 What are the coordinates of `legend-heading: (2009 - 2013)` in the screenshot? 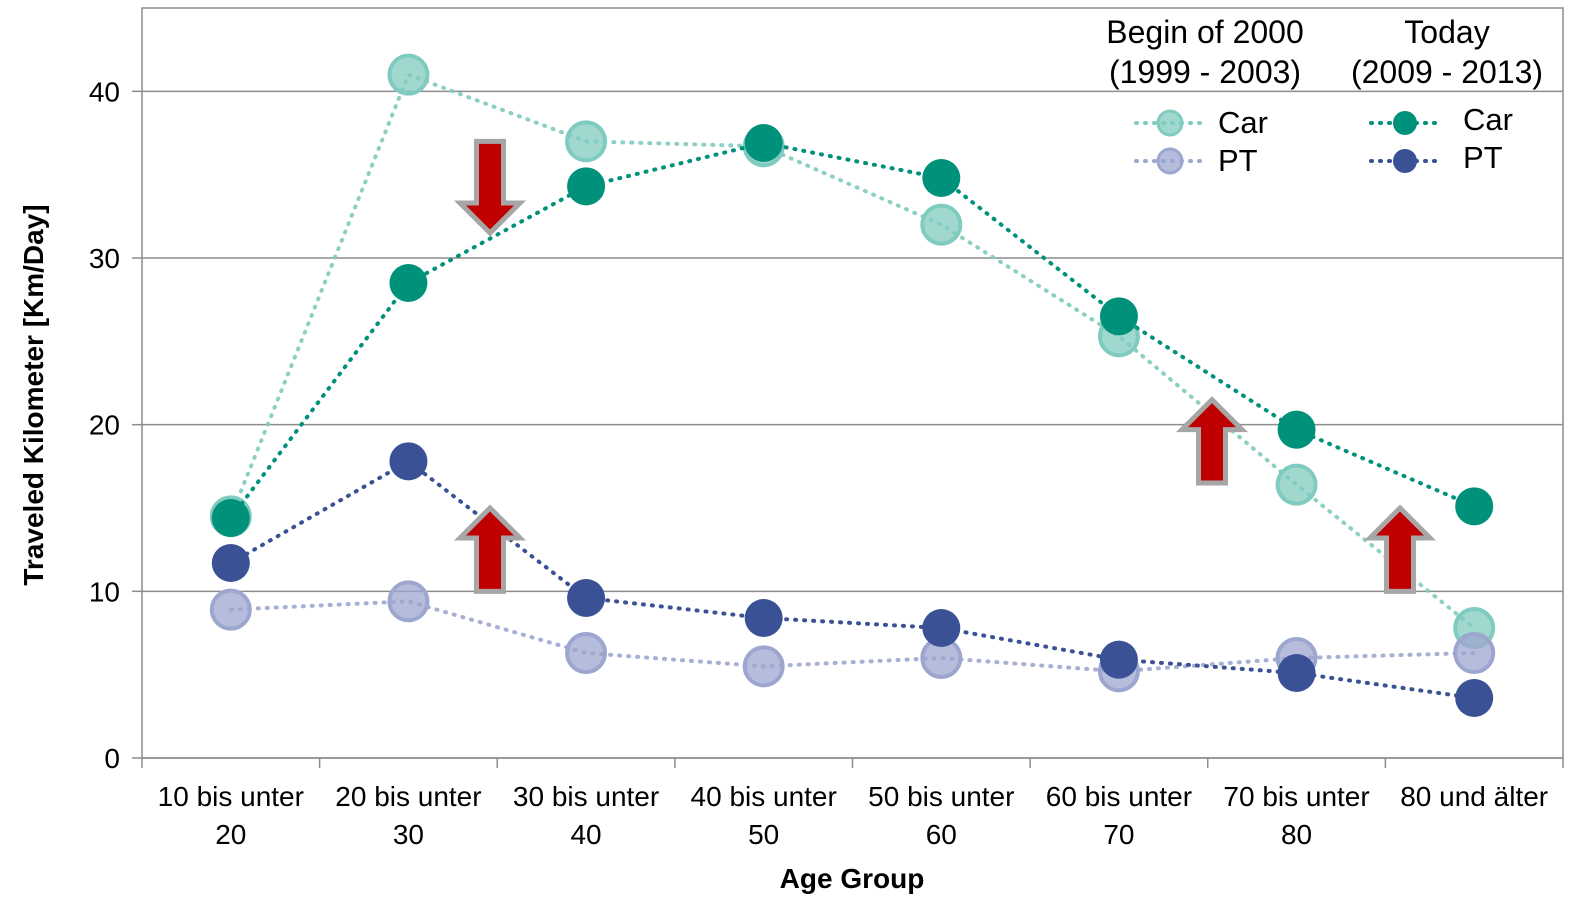 It's located at (1447, 72).